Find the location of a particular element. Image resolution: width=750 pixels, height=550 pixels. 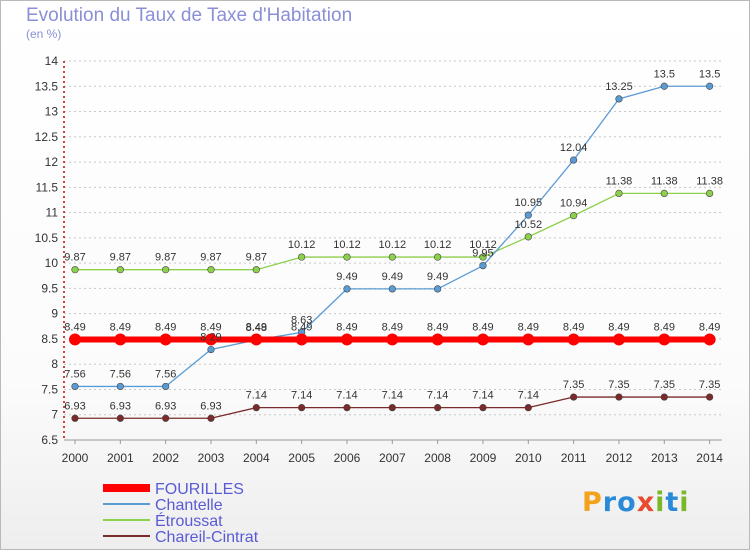

y-tick-label: 10.5 is located at coordinates (47, 238).